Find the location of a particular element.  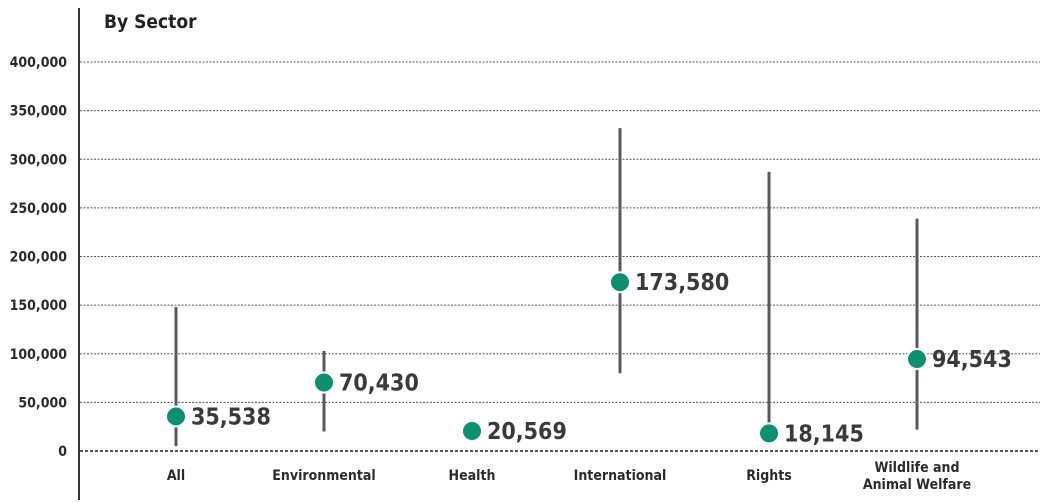

value-label: 94,543 is located at coordinates (972, 360).